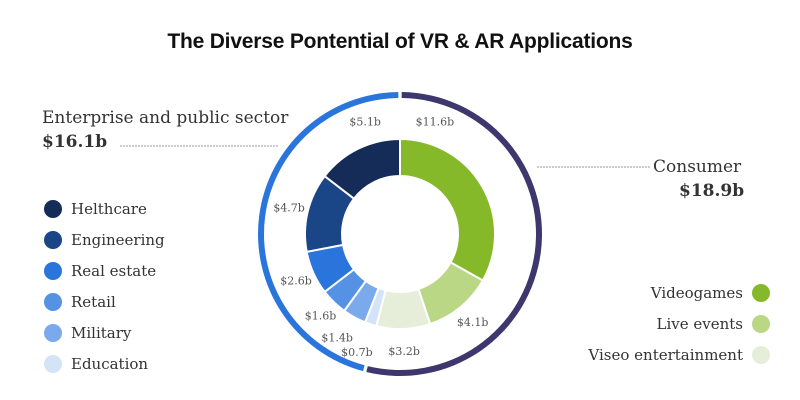  Describe the element at coordinates (435, 121) in the screenshot. I see `value-label-videogames: $11.6b` at that location.